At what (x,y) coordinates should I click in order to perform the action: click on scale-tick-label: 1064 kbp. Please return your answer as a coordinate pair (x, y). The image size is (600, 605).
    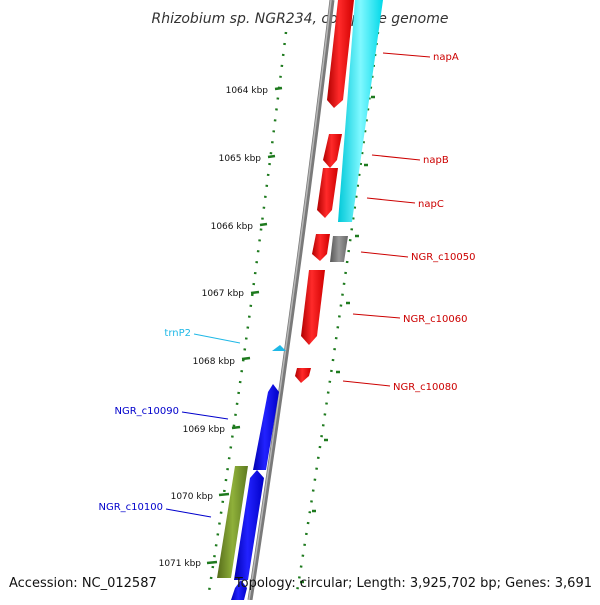
    Looking at the image, I should click on (247, 91).